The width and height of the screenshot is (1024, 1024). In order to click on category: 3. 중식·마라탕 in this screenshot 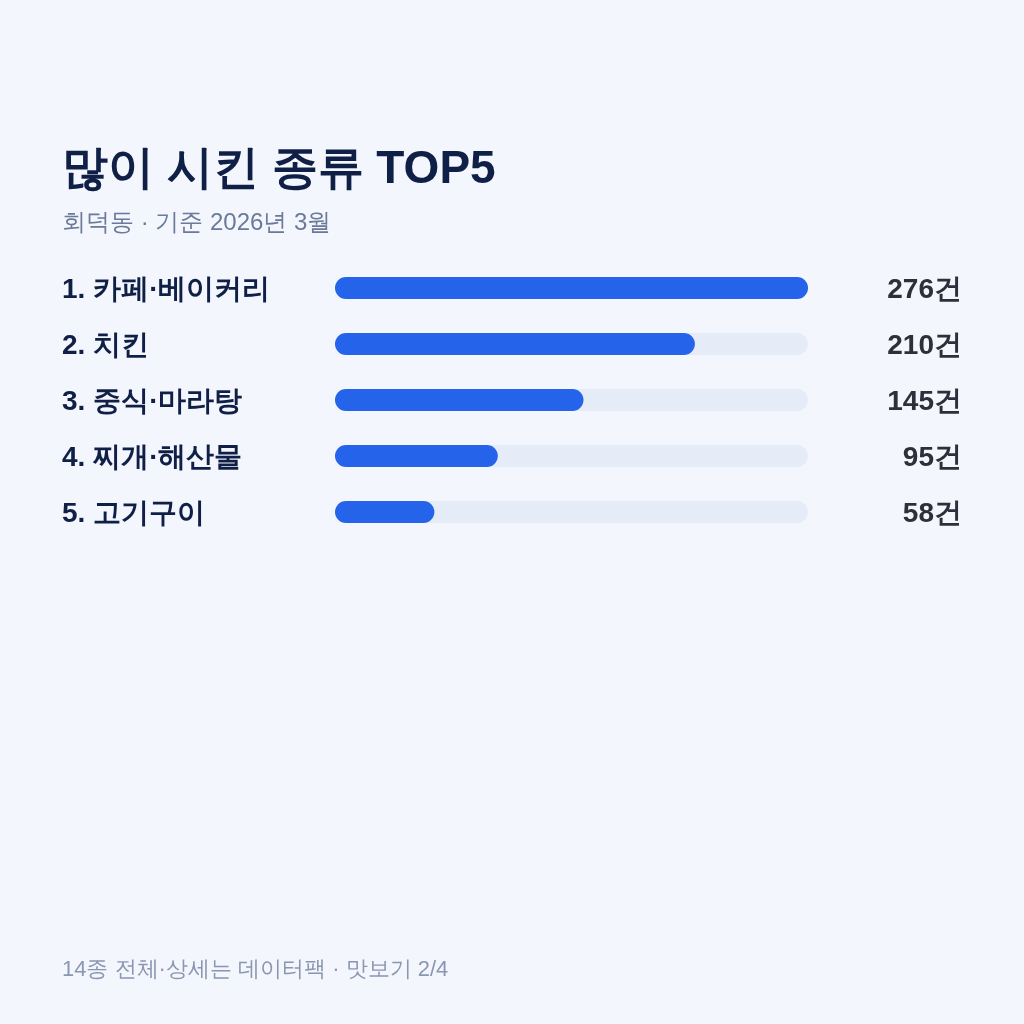, I will do `click(152, 400)`.